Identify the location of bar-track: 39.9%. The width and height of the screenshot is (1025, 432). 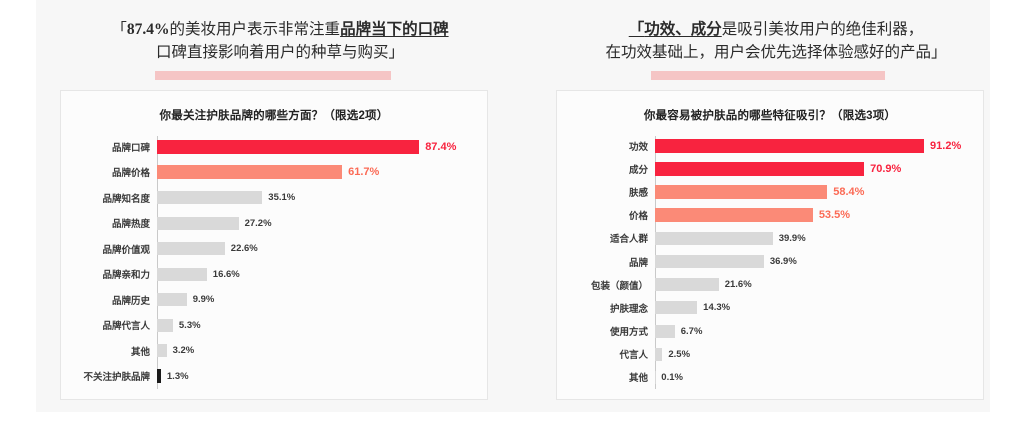
(820, 238).